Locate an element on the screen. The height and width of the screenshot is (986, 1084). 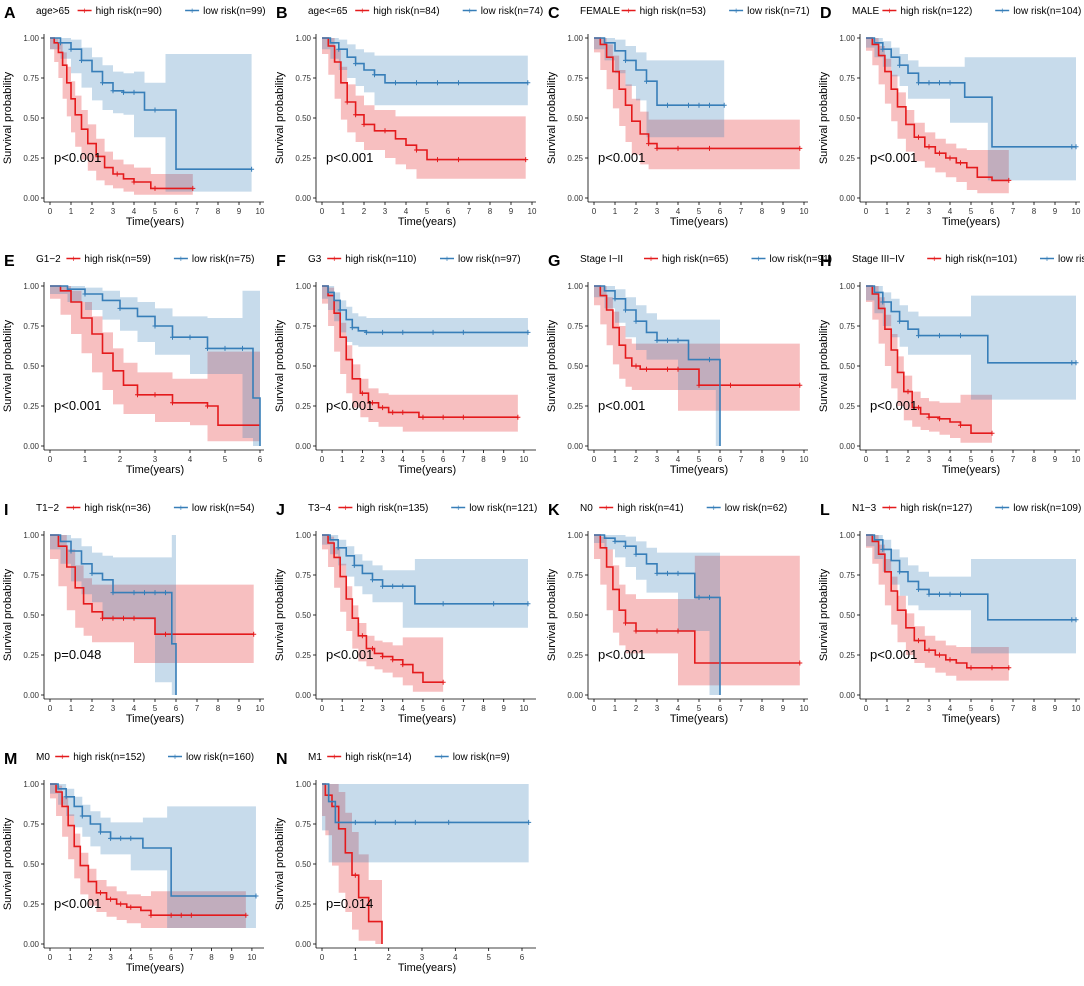
legend-title: MALE is located at coordinates (866, 11).